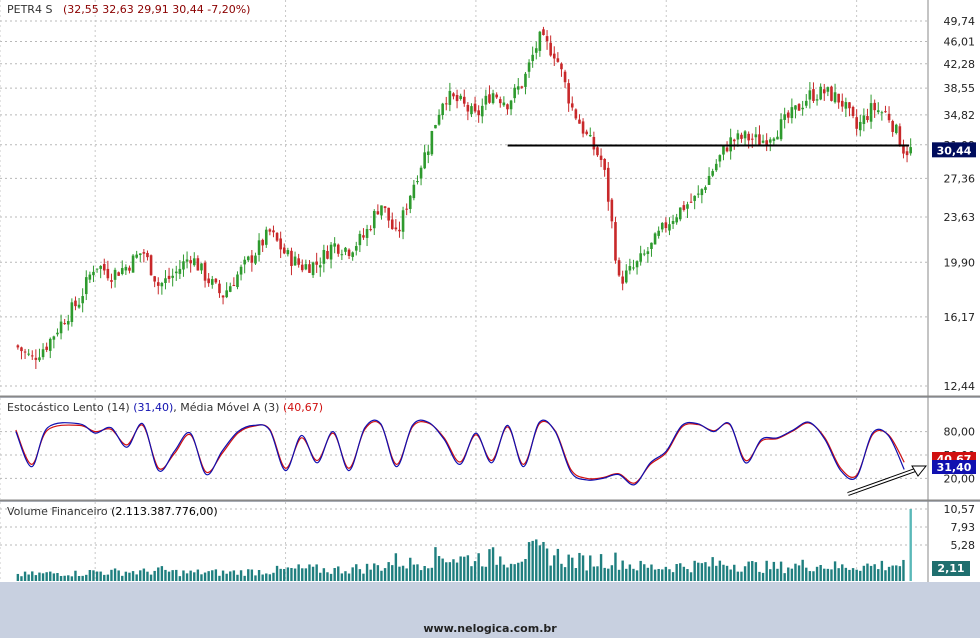  I want to click on volume-bar-last, so click(910, 545).